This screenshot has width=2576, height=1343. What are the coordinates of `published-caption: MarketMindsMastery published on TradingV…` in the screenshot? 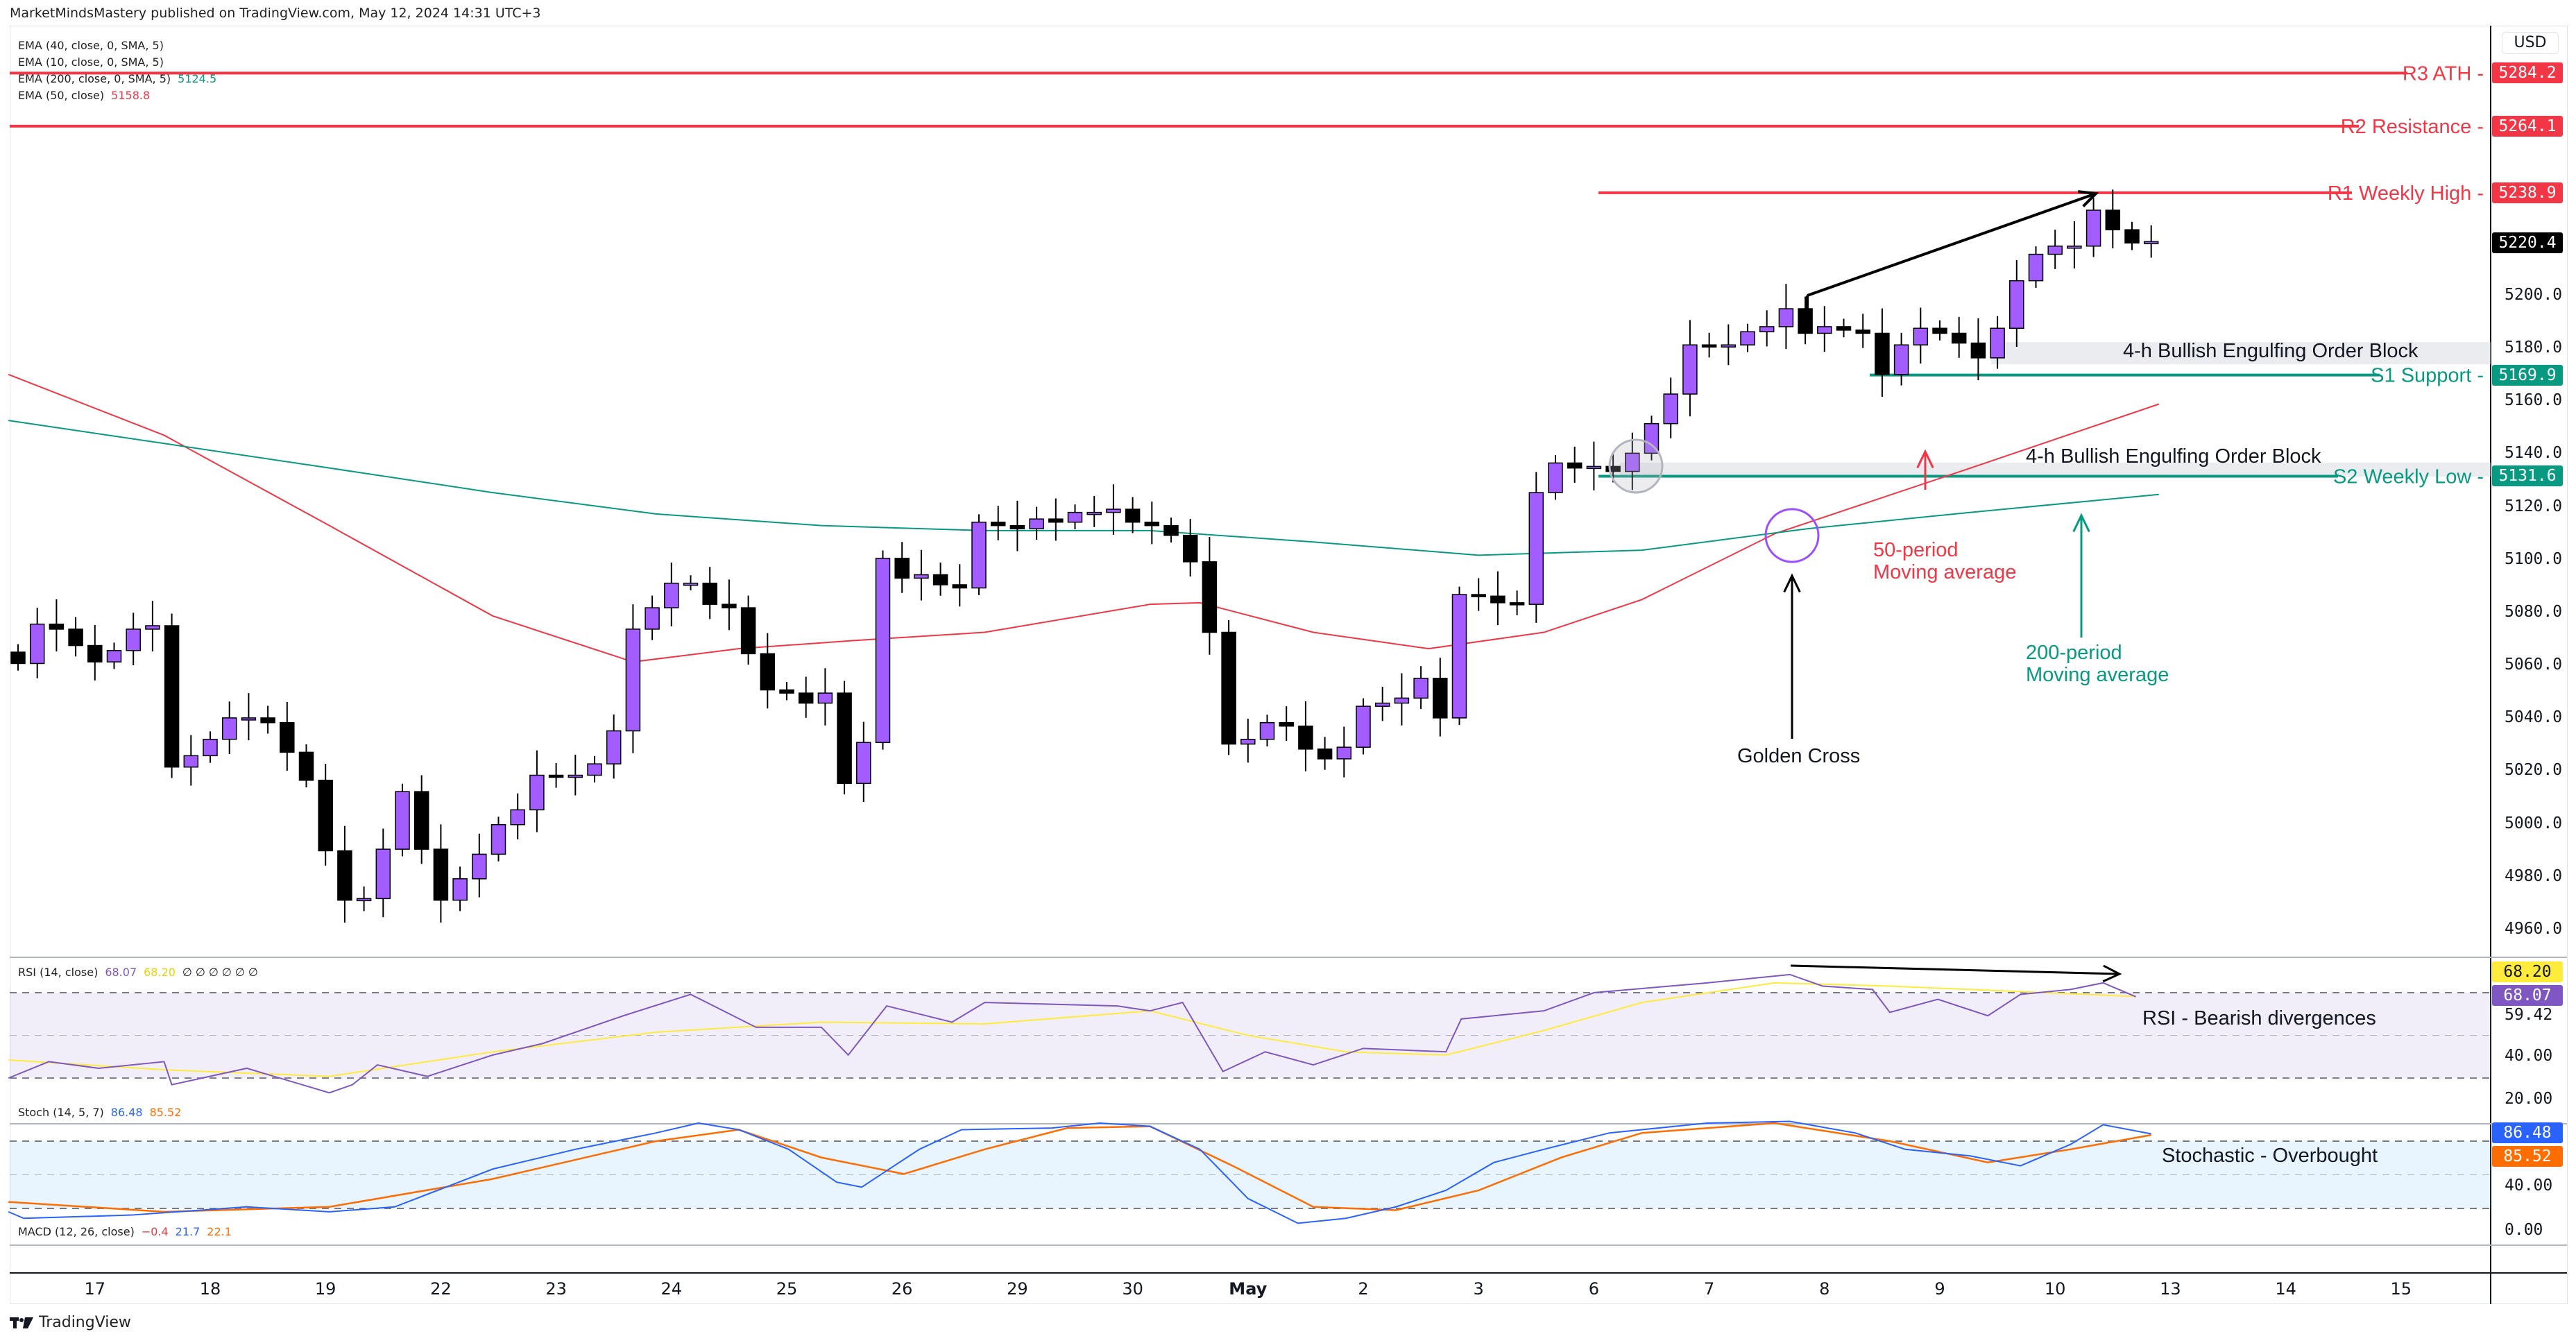 It's located at (275, 14).